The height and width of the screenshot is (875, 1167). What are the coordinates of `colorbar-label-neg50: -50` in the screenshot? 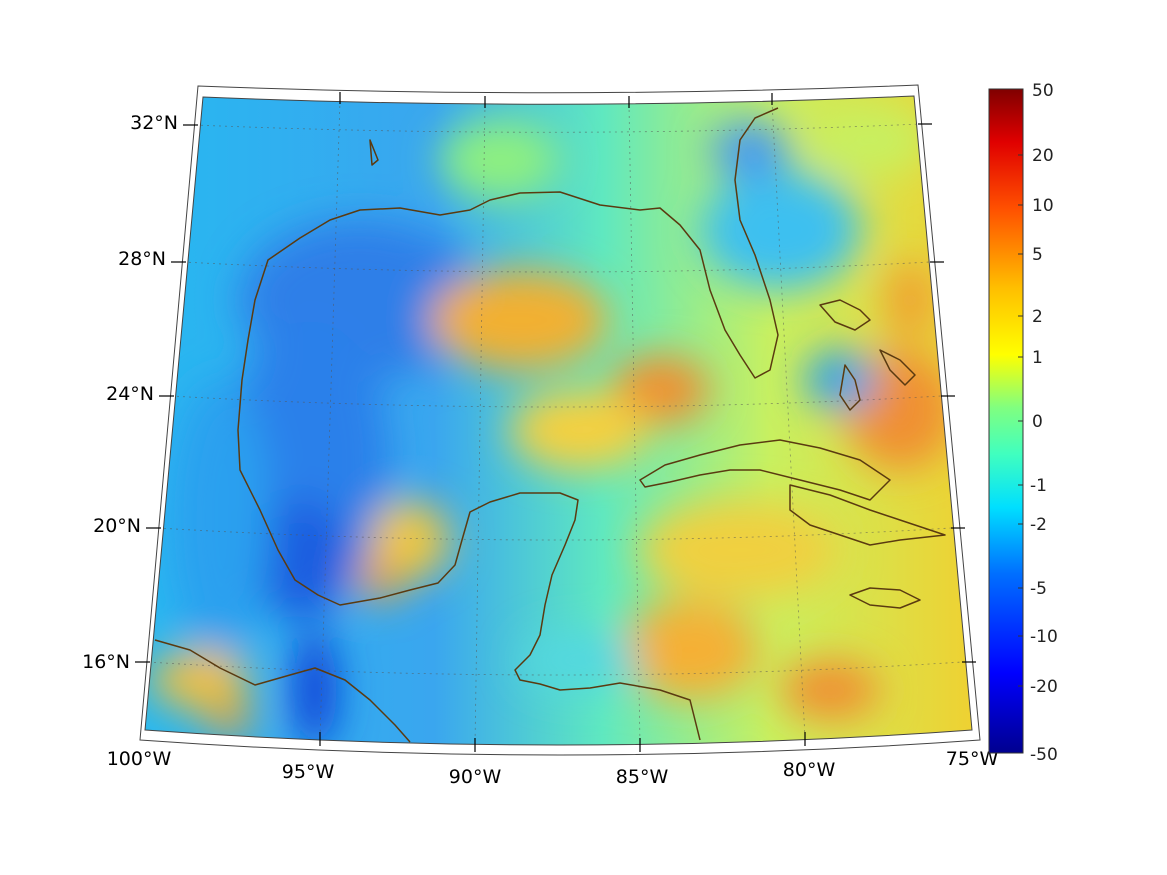 It's located at (1044, 755).